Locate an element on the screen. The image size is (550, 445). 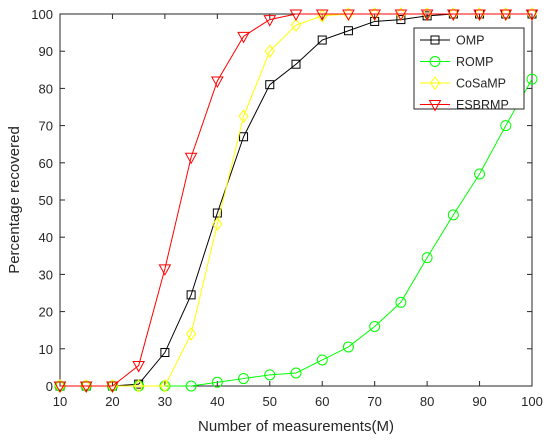
y-tick-label: 10 is located at coordinates (46, 349).